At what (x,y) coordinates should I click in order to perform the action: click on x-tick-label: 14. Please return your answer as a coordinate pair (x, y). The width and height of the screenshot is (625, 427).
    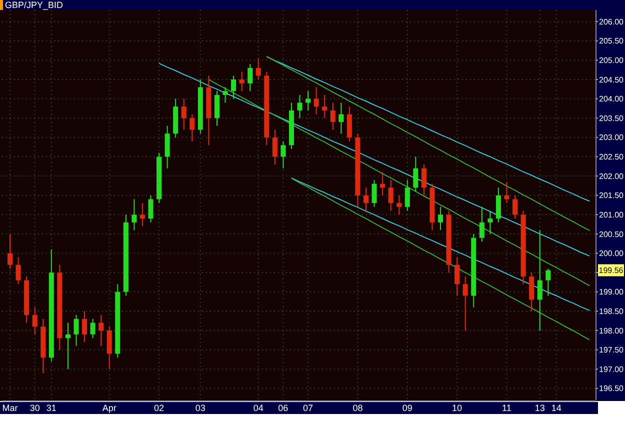
    Looking at the image, I should click on (556, 408).